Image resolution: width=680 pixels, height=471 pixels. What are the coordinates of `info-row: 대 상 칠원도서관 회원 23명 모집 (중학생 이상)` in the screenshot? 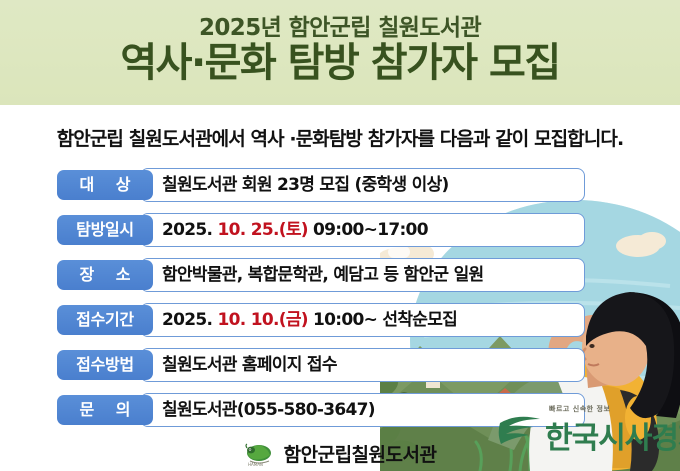 It's located at (340, 188).